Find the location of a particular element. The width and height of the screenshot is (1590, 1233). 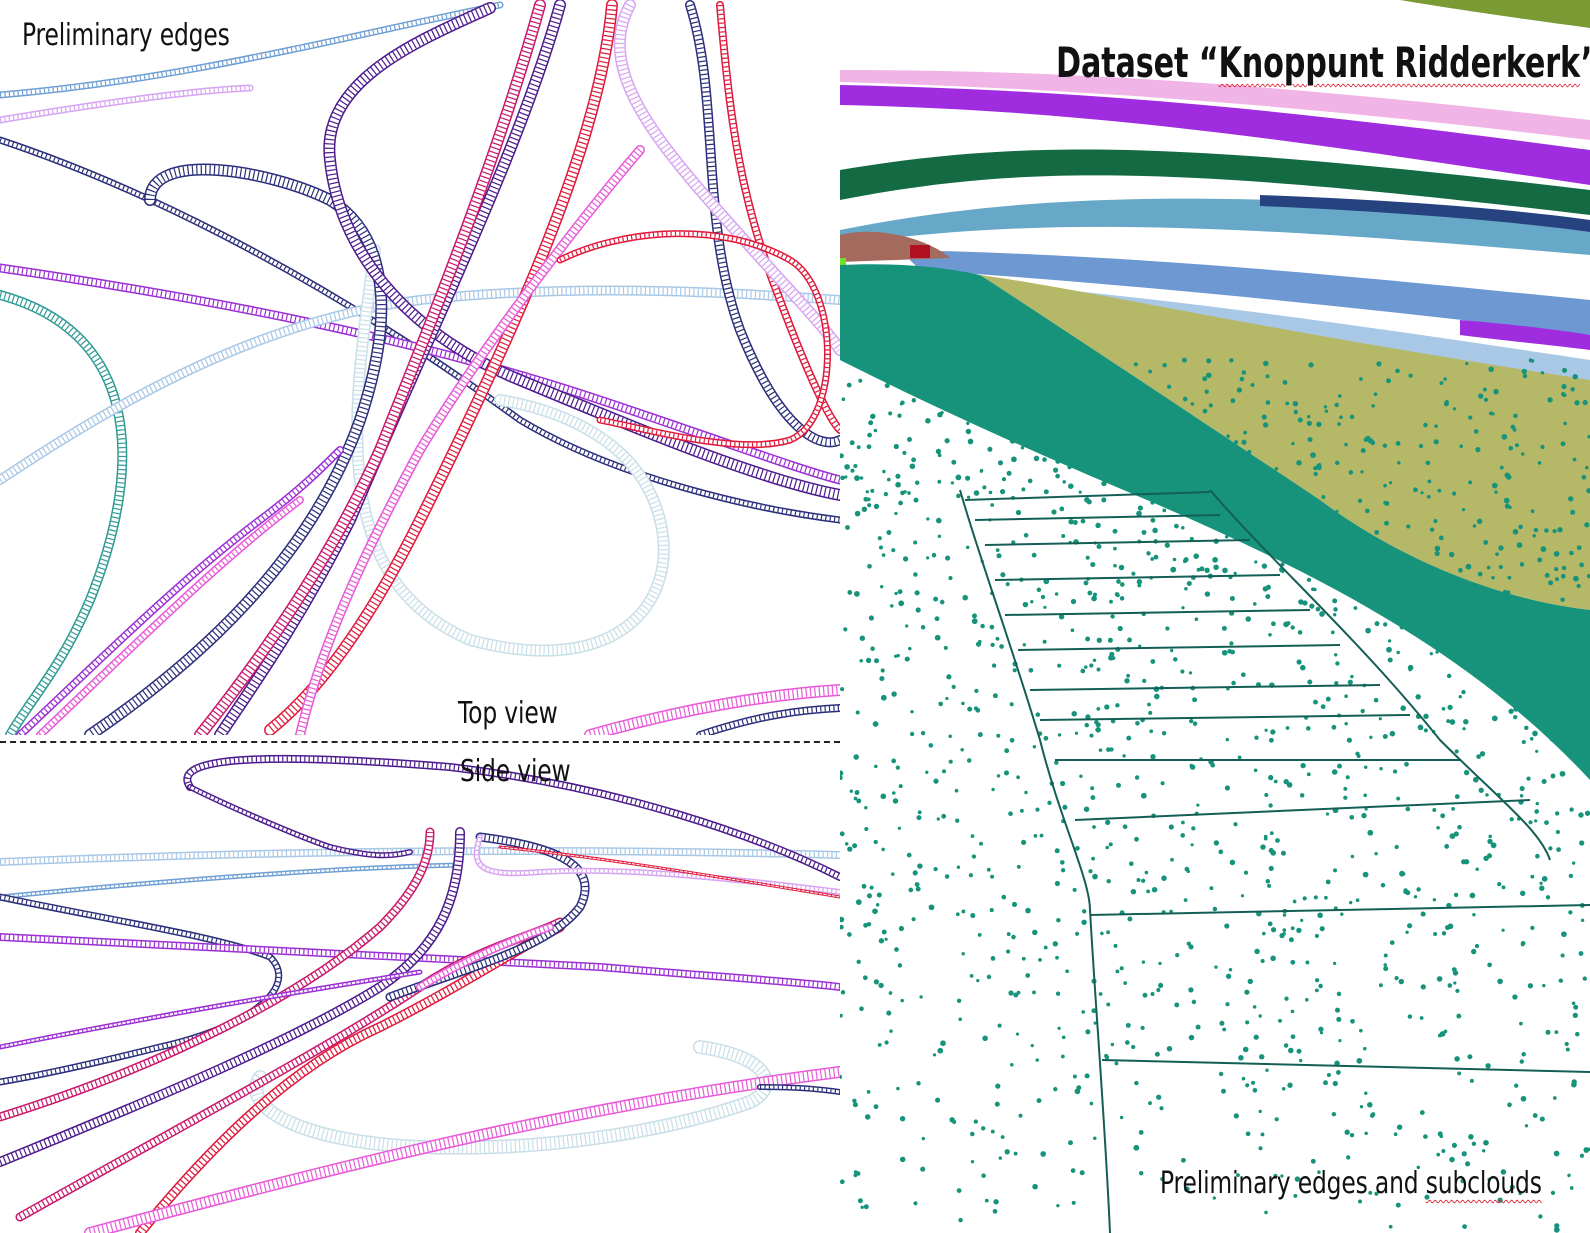

top-view-label: Top view is located at coordinates (508, 713).